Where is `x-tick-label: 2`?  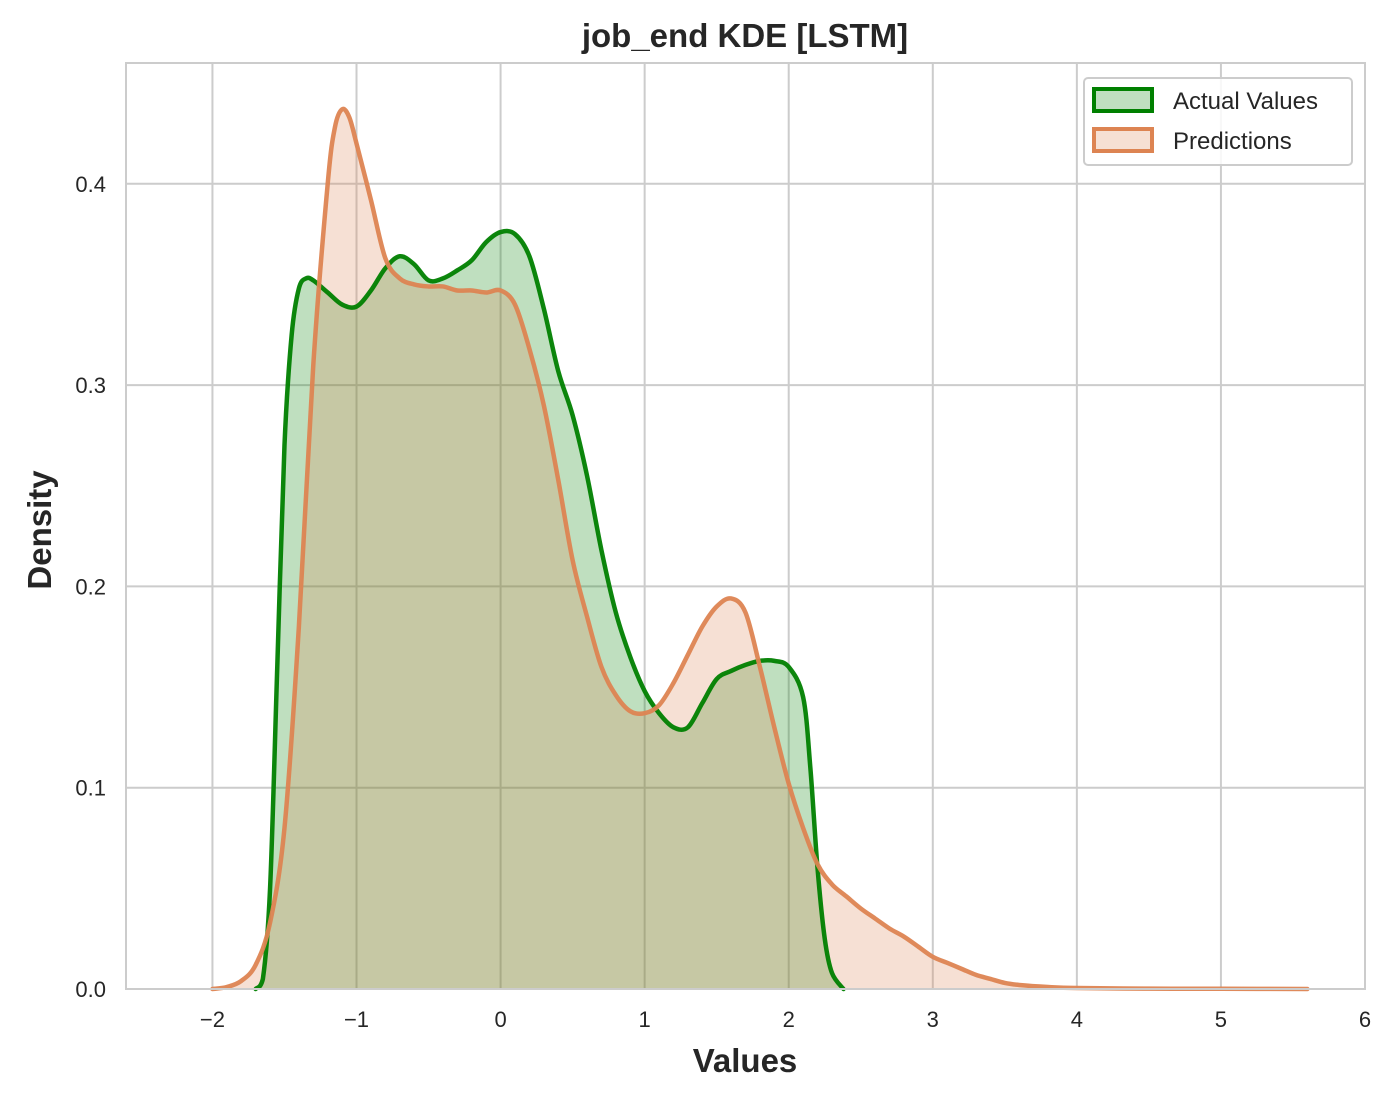 x-tick-label: 2 is located at coordinates (789, 1019).